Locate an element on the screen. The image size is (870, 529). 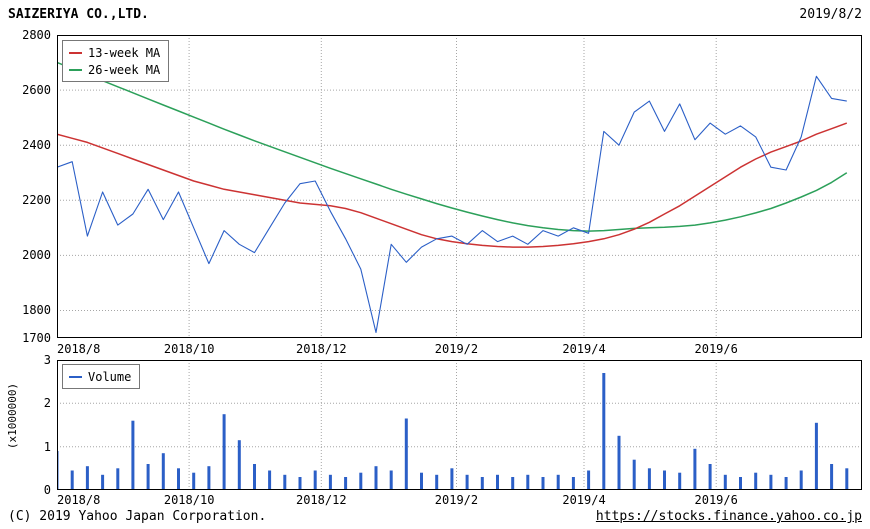
legend-row-ma26: 26-week MA is located at coordinates (114, 69).